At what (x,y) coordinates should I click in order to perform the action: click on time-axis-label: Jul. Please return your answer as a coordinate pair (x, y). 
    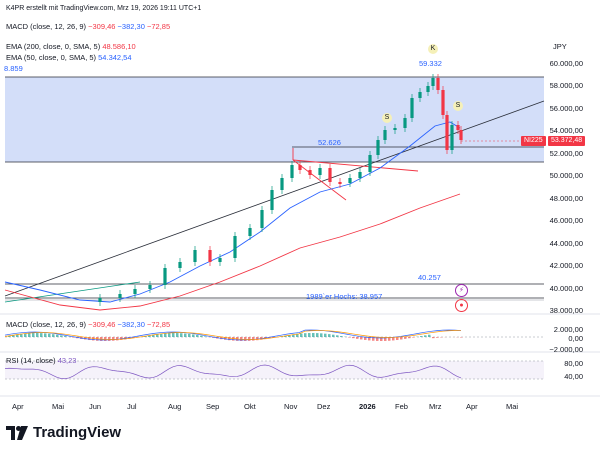
    Looking at the image, I should click on (132, 406).